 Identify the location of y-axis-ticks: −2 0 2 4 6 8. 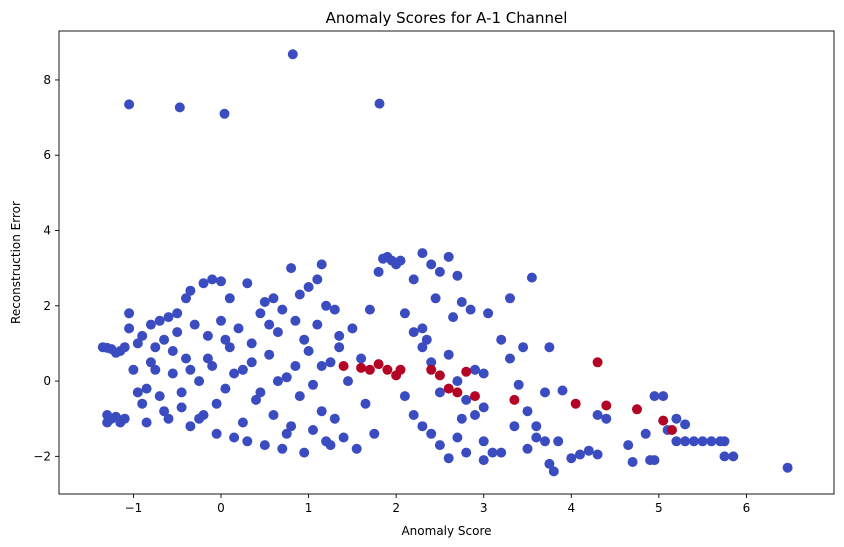
(46, 268).